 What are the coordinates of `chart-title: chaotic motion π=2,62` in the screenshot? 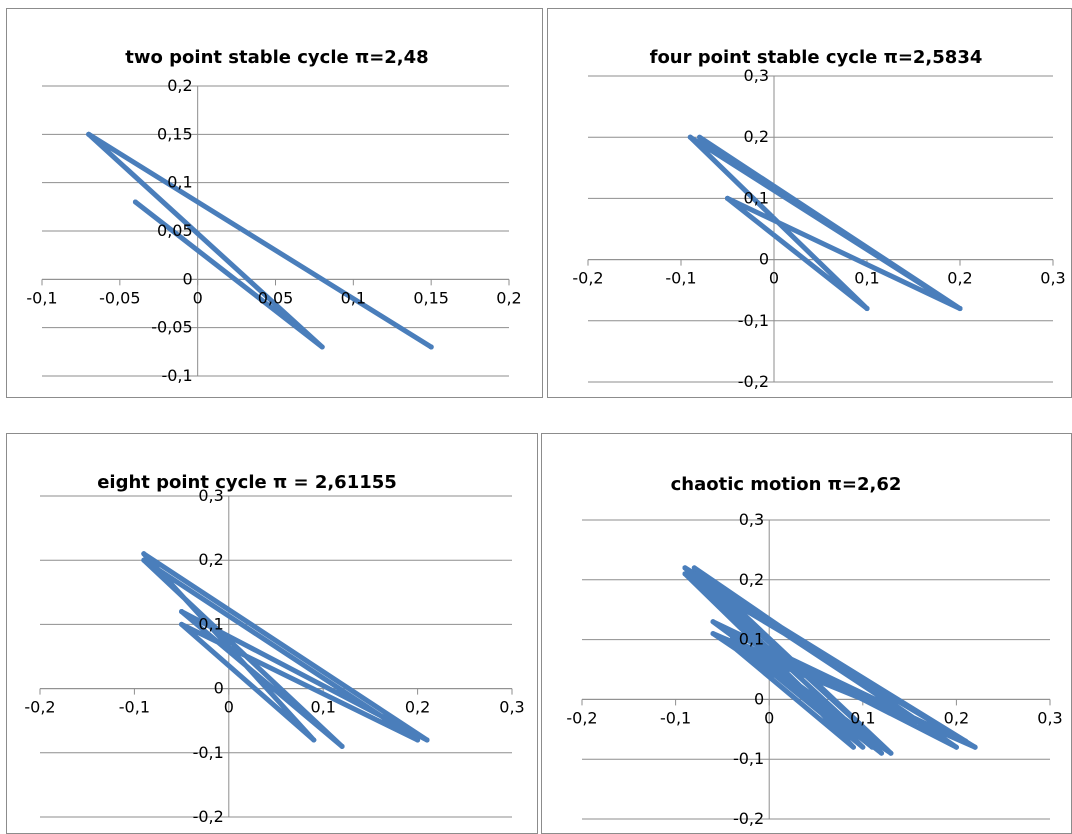 It's located at (786, 484).